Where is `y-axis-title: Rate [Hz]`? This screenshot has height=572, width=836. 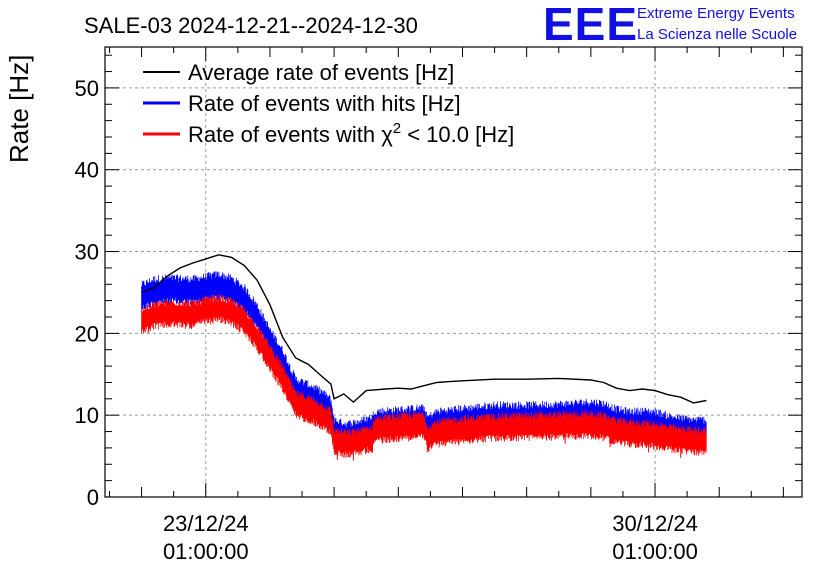 y-axis-title: Rate [Hz] is located at coordinates (19, 109).